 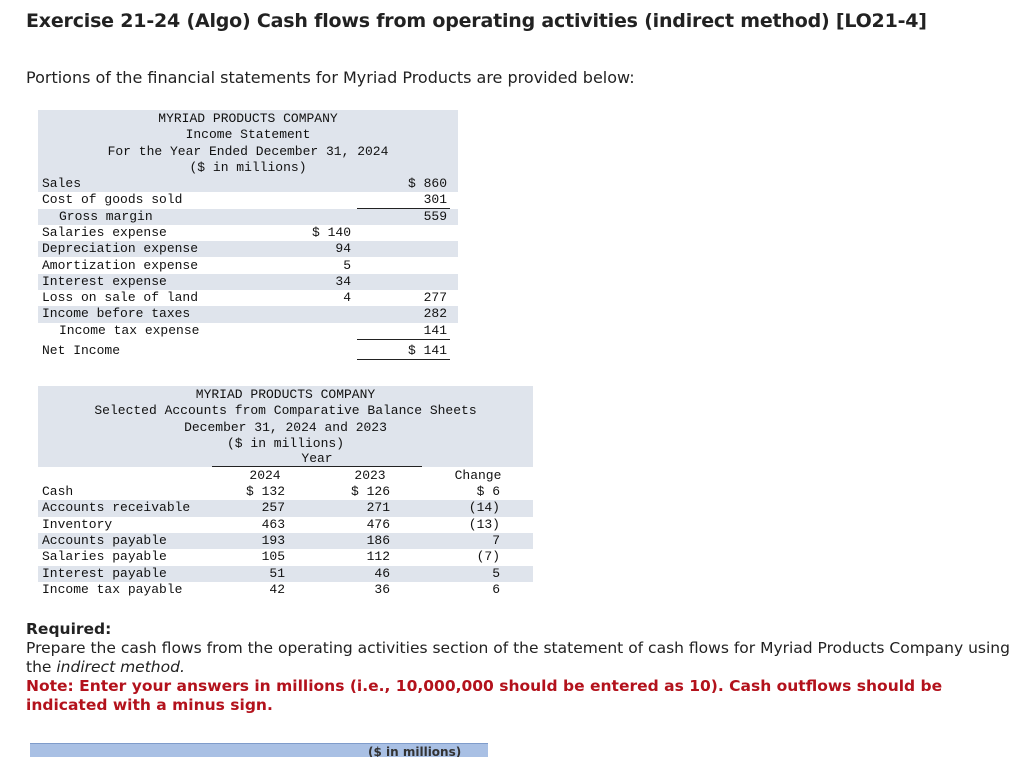 I want to click on row-label: Depreciation expense, so click(x=120, y=249).